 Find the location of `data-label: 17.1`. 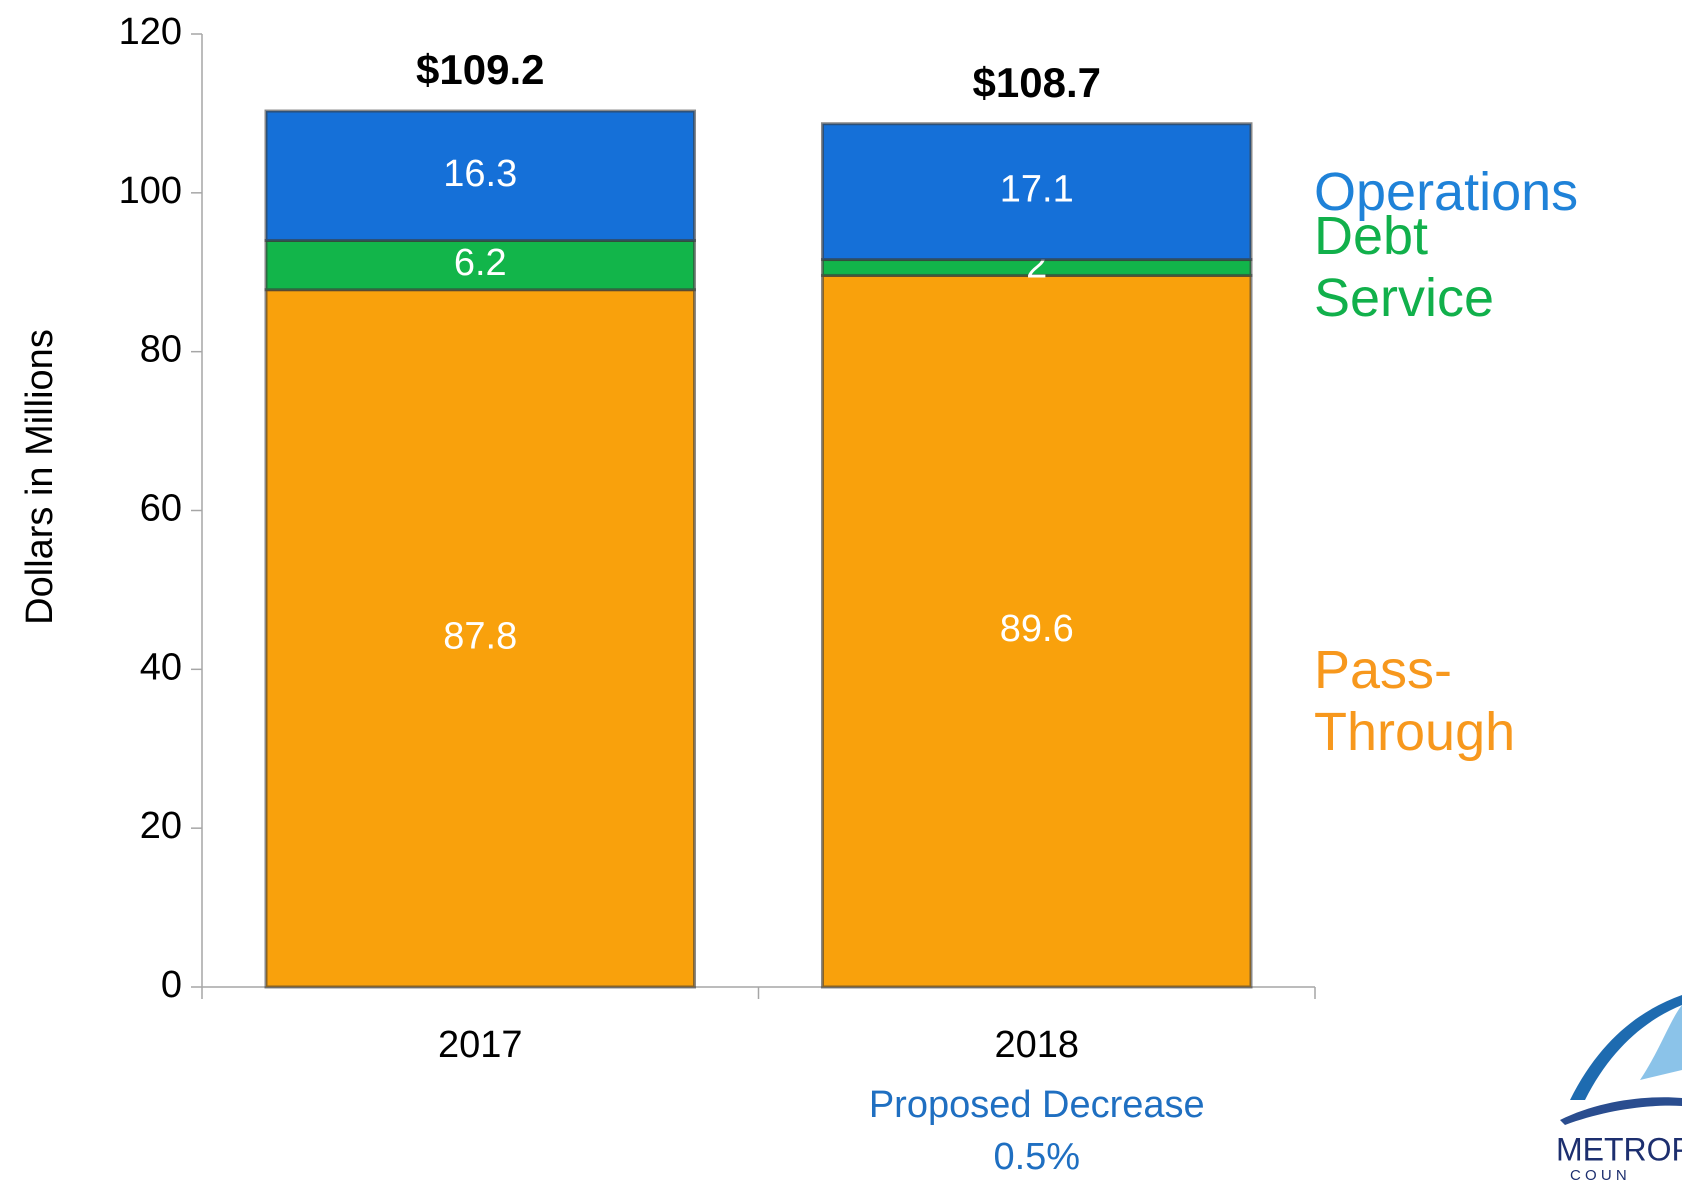

data-label: 17.1 is located at coordinates (1037, 190).